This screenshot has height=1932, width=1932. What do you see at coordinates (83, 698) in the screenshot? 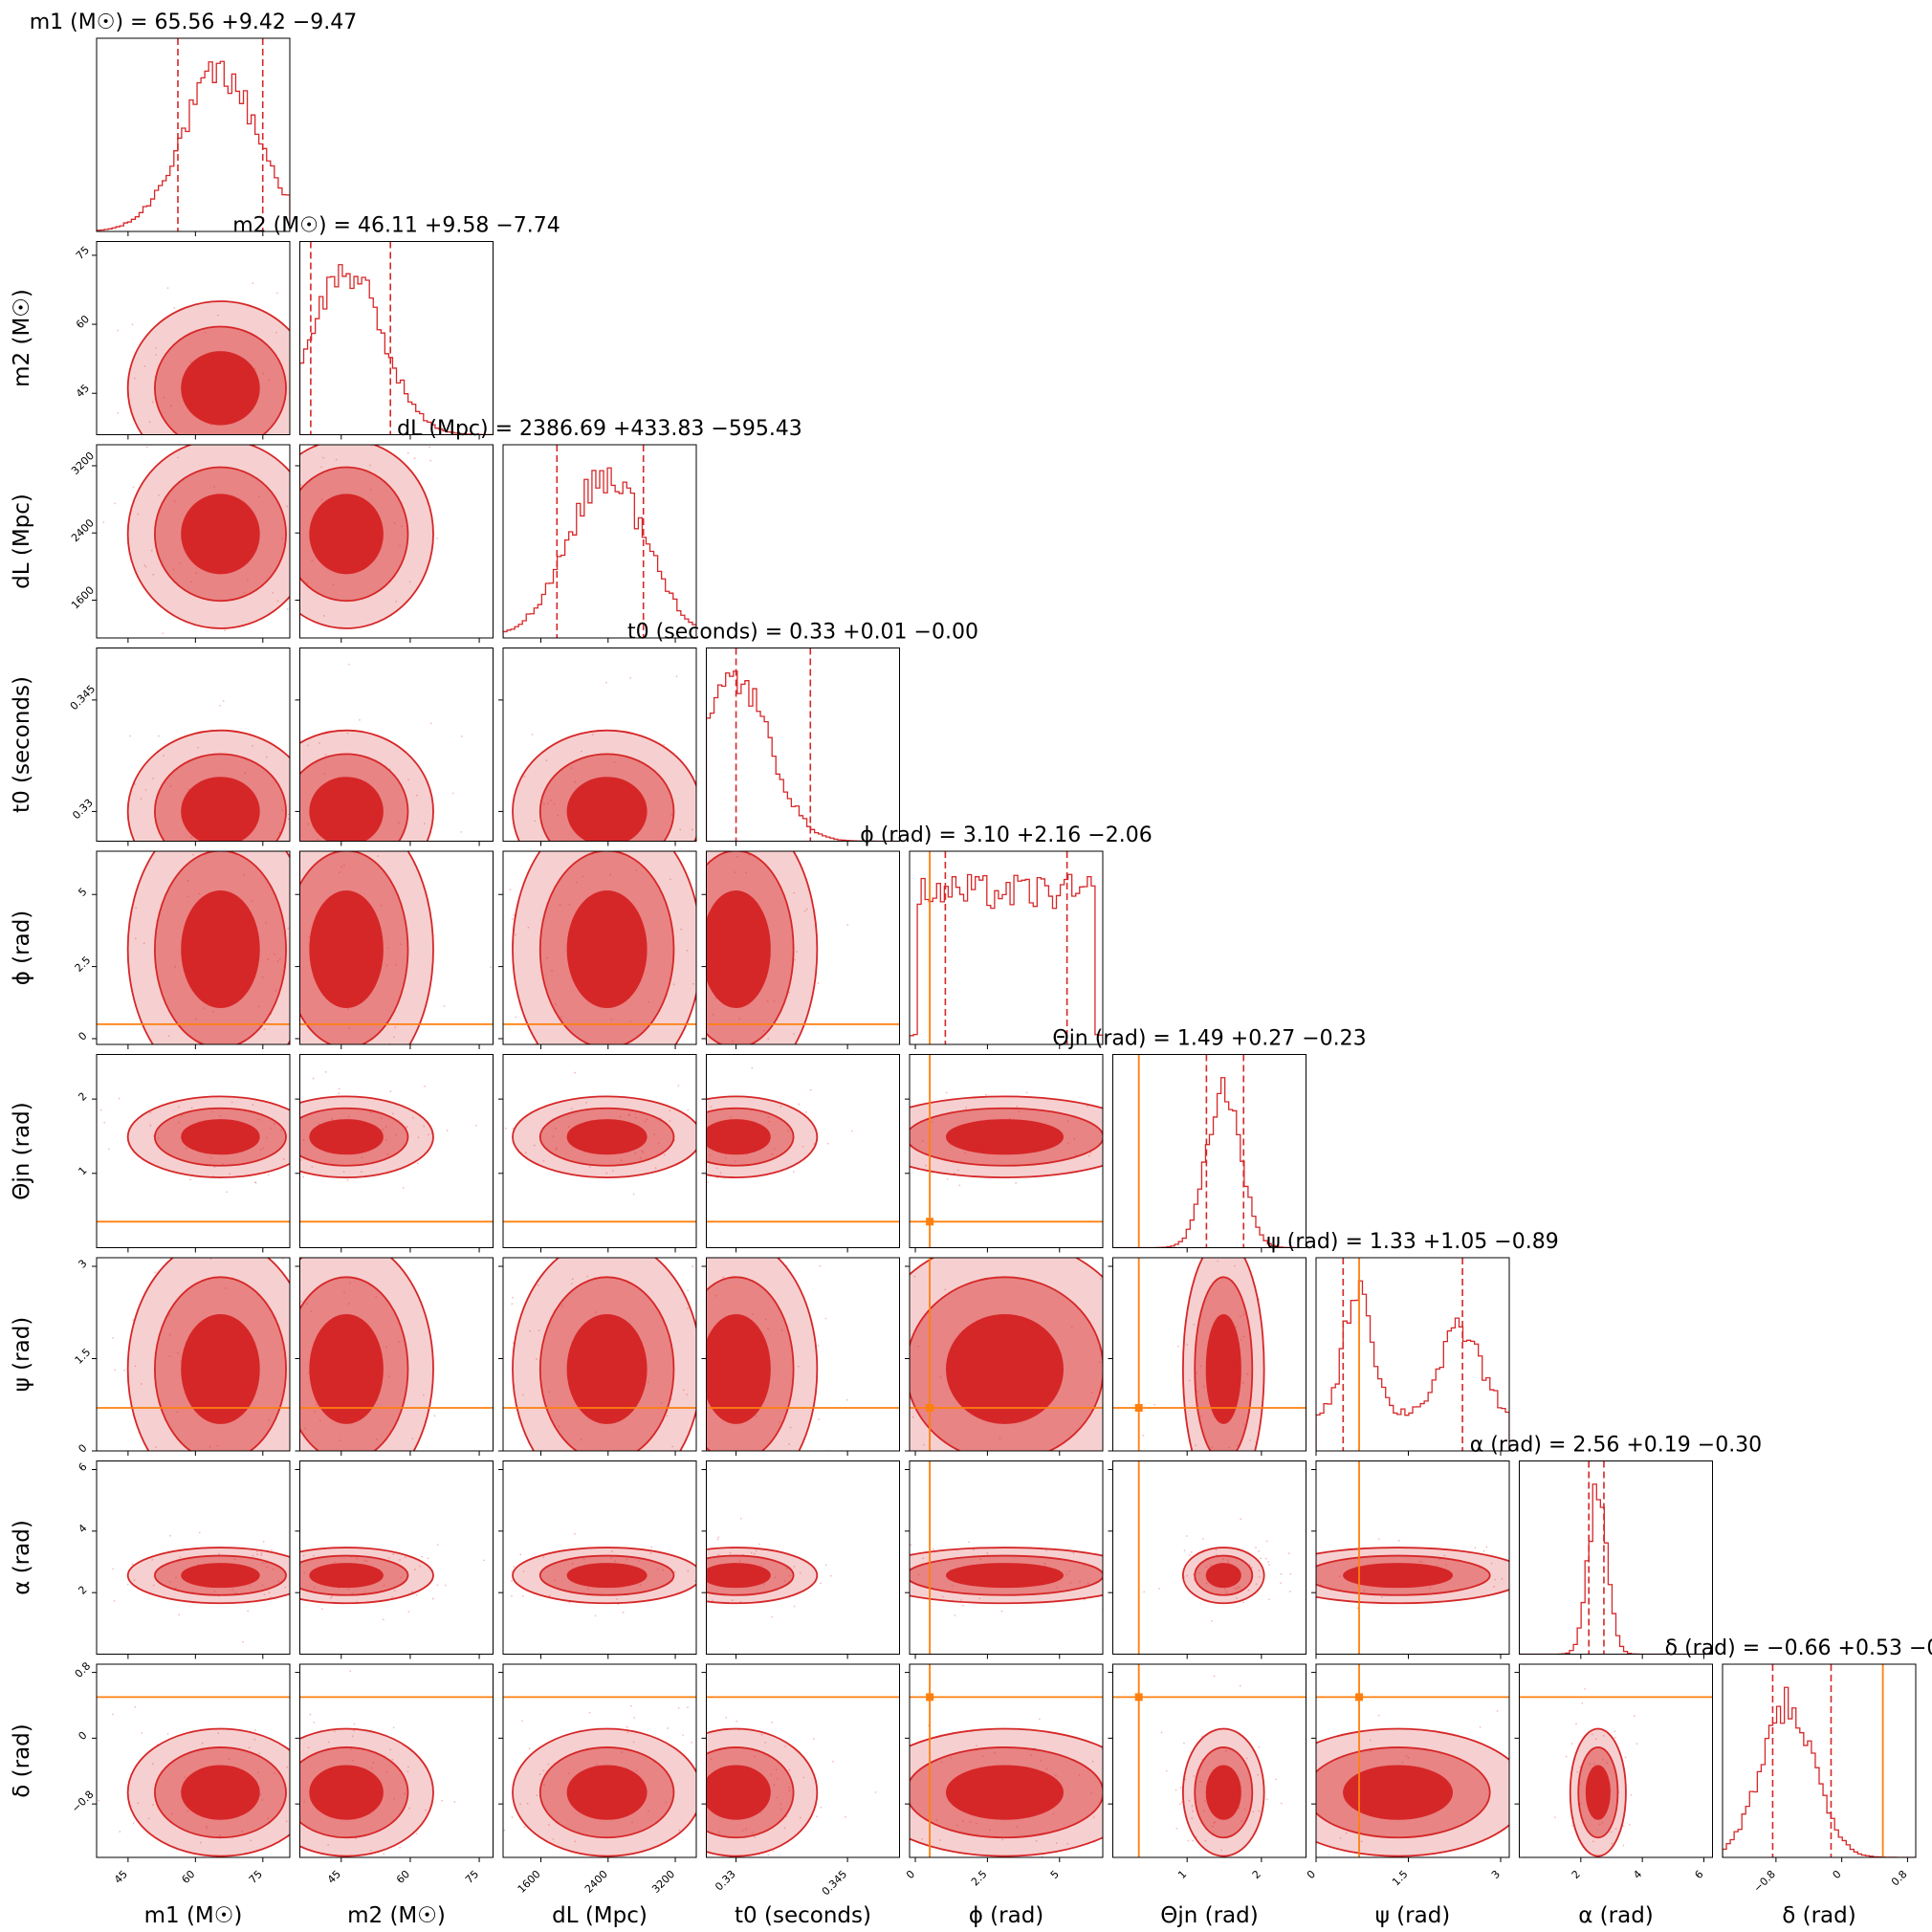
I see `y-tick-label: 0.345` at bounding box center [83, 698].